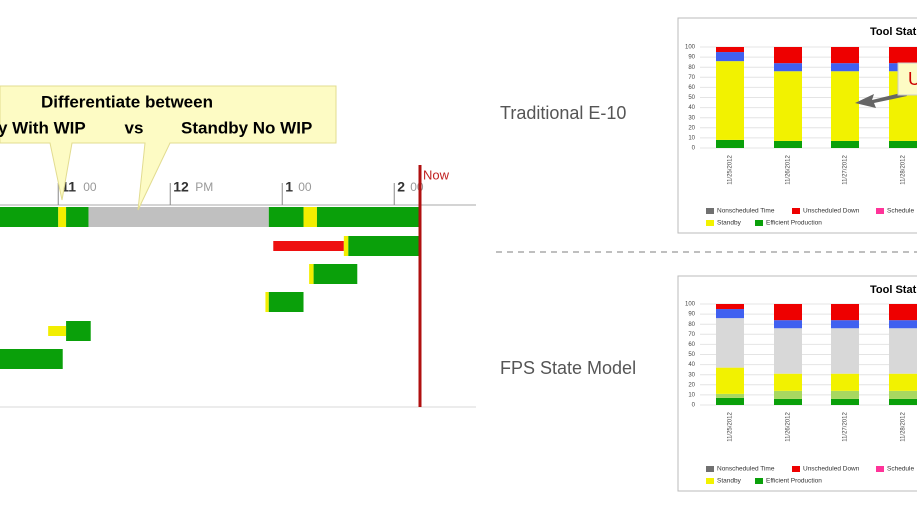  Describe the element at coordinates (831, 469) in the screenshot. I see `legend-label: Unscheduled Down` at that location.